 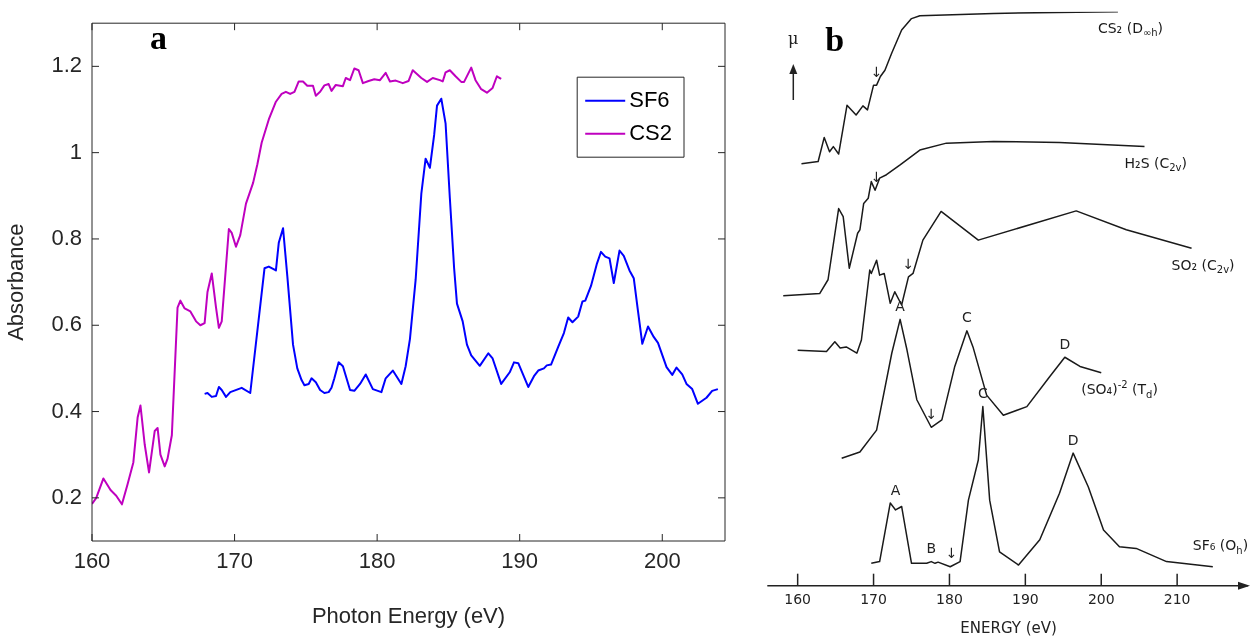 I want to click on annotation: a, so click(x=158, y=37).